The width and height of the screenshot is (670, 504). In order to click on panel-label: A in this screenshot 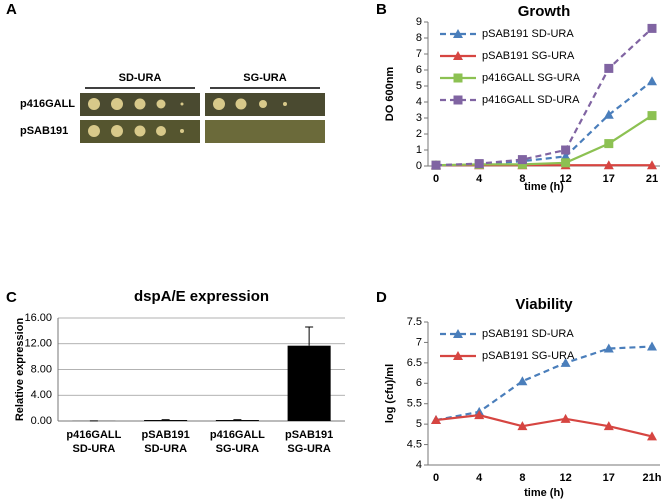, I will do `click(11, 9)`.